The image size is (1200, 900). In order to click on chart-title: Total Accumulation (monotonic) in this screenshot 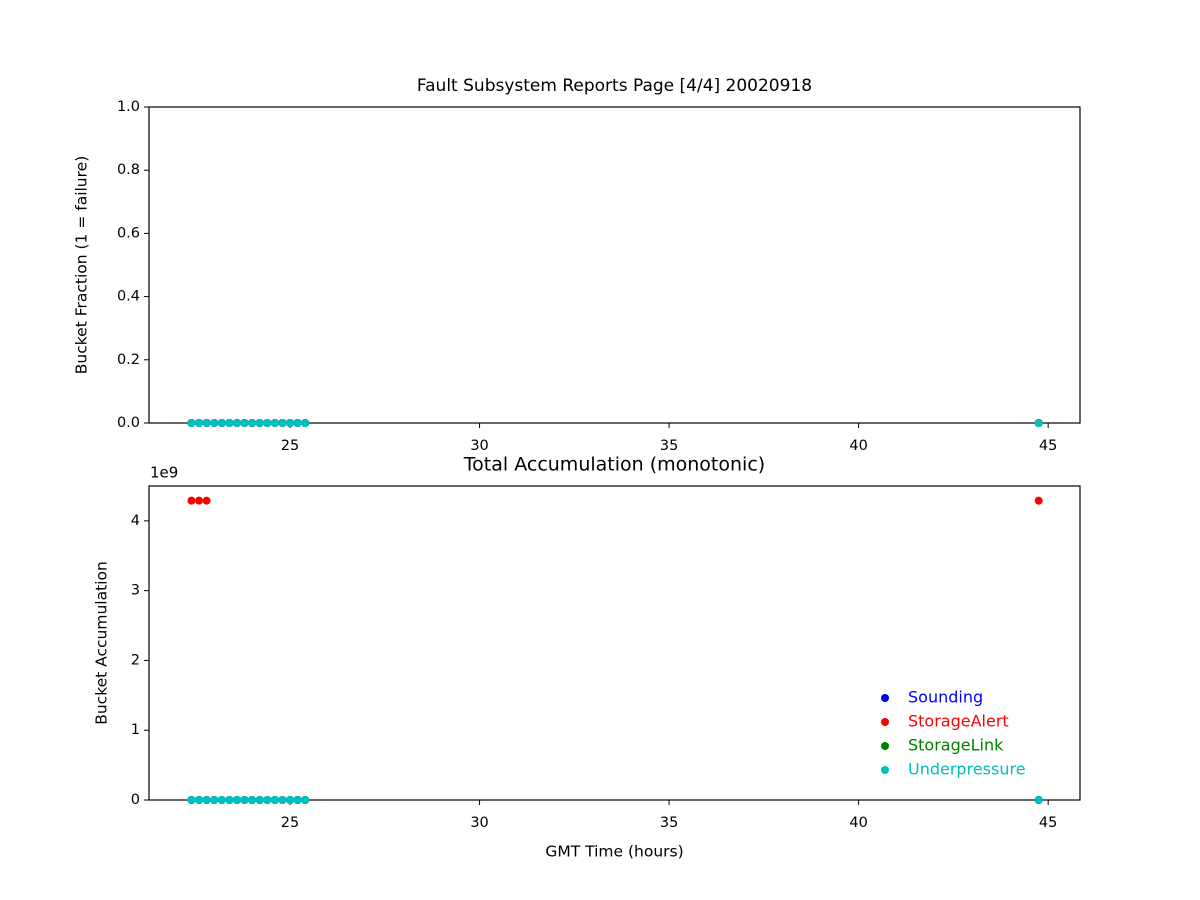, I will do `click(614, 465)`.